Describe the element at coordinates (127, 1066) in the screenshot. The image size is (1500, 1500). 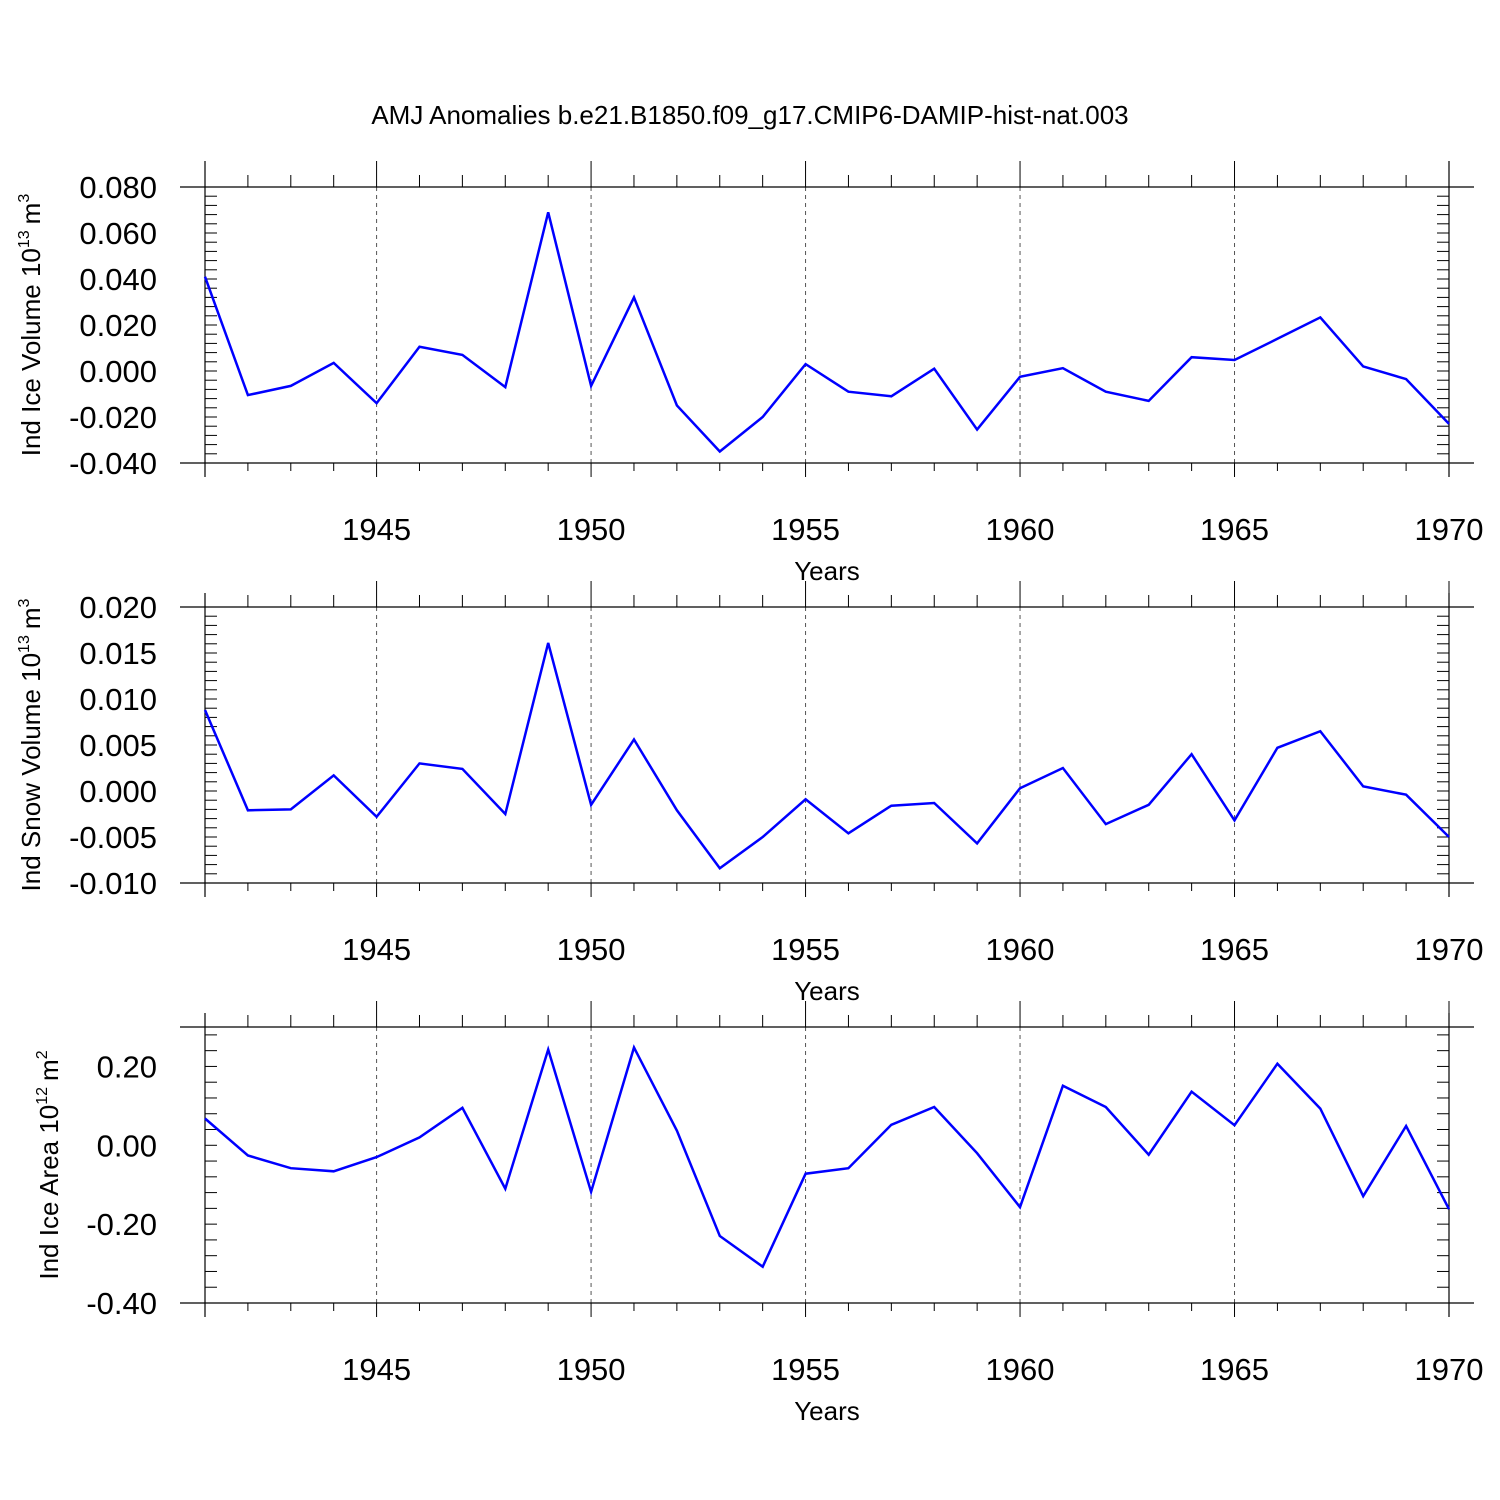
I see `y-tick-label: 0.20` at that location.